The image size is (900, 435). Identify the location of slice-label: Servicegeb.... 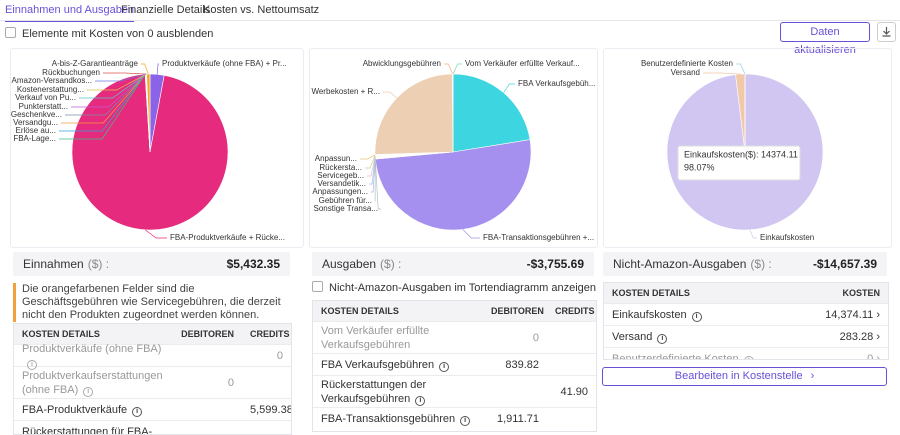
(340, 175).